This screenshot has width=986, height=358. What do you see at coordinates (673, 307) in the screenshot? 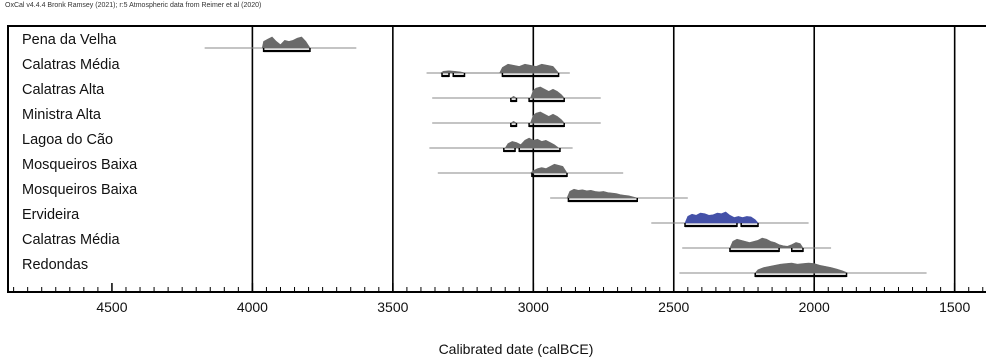
I see `tick-label: 2500` at bounding box center [673, 307].